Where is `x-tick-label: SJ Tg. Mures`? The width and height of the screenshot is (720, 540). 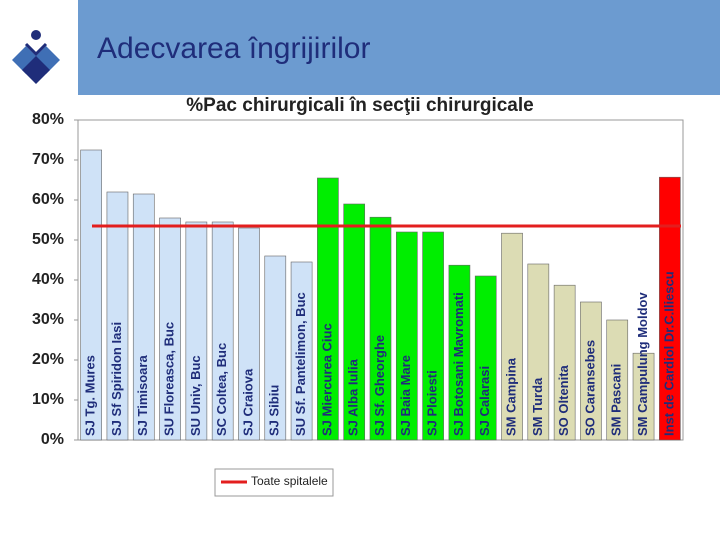
x-tick-label: SJ Tg. Mures is located at coordinates (90, 395).